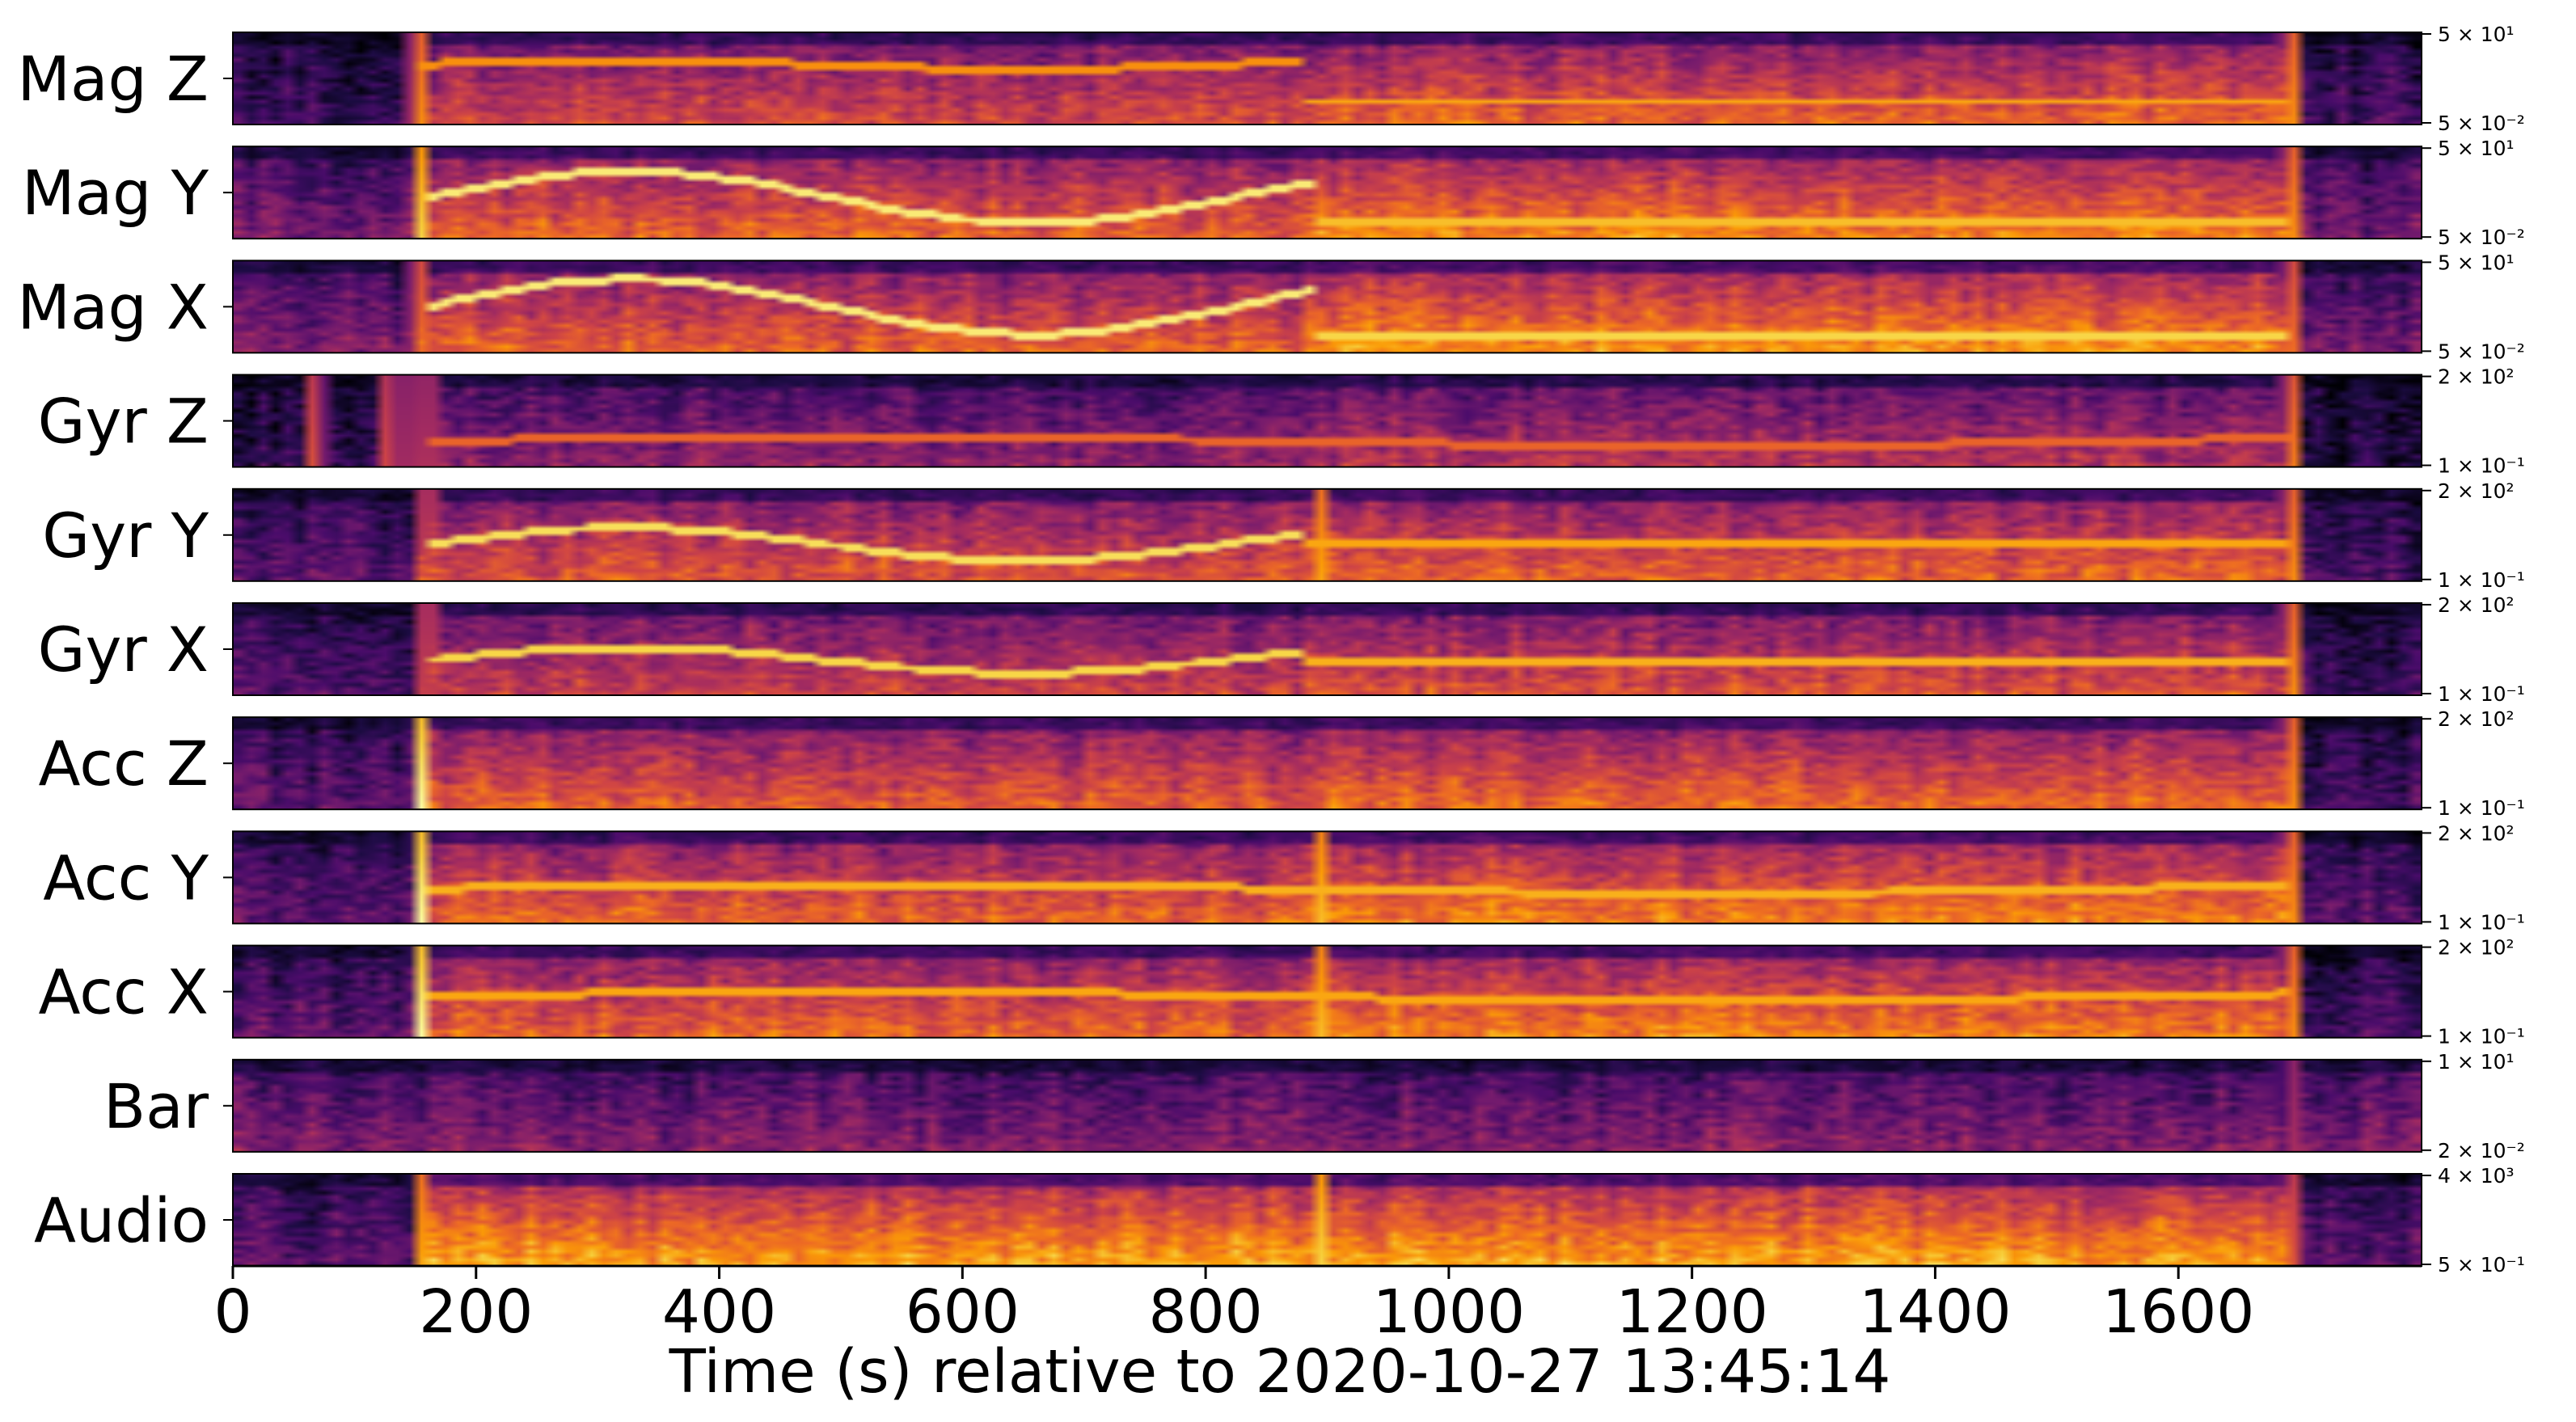  What do you see at coordinates (156, 1106) in the screenshot?
I see `panel-label: Bar` at bounding box center [156, 1106].